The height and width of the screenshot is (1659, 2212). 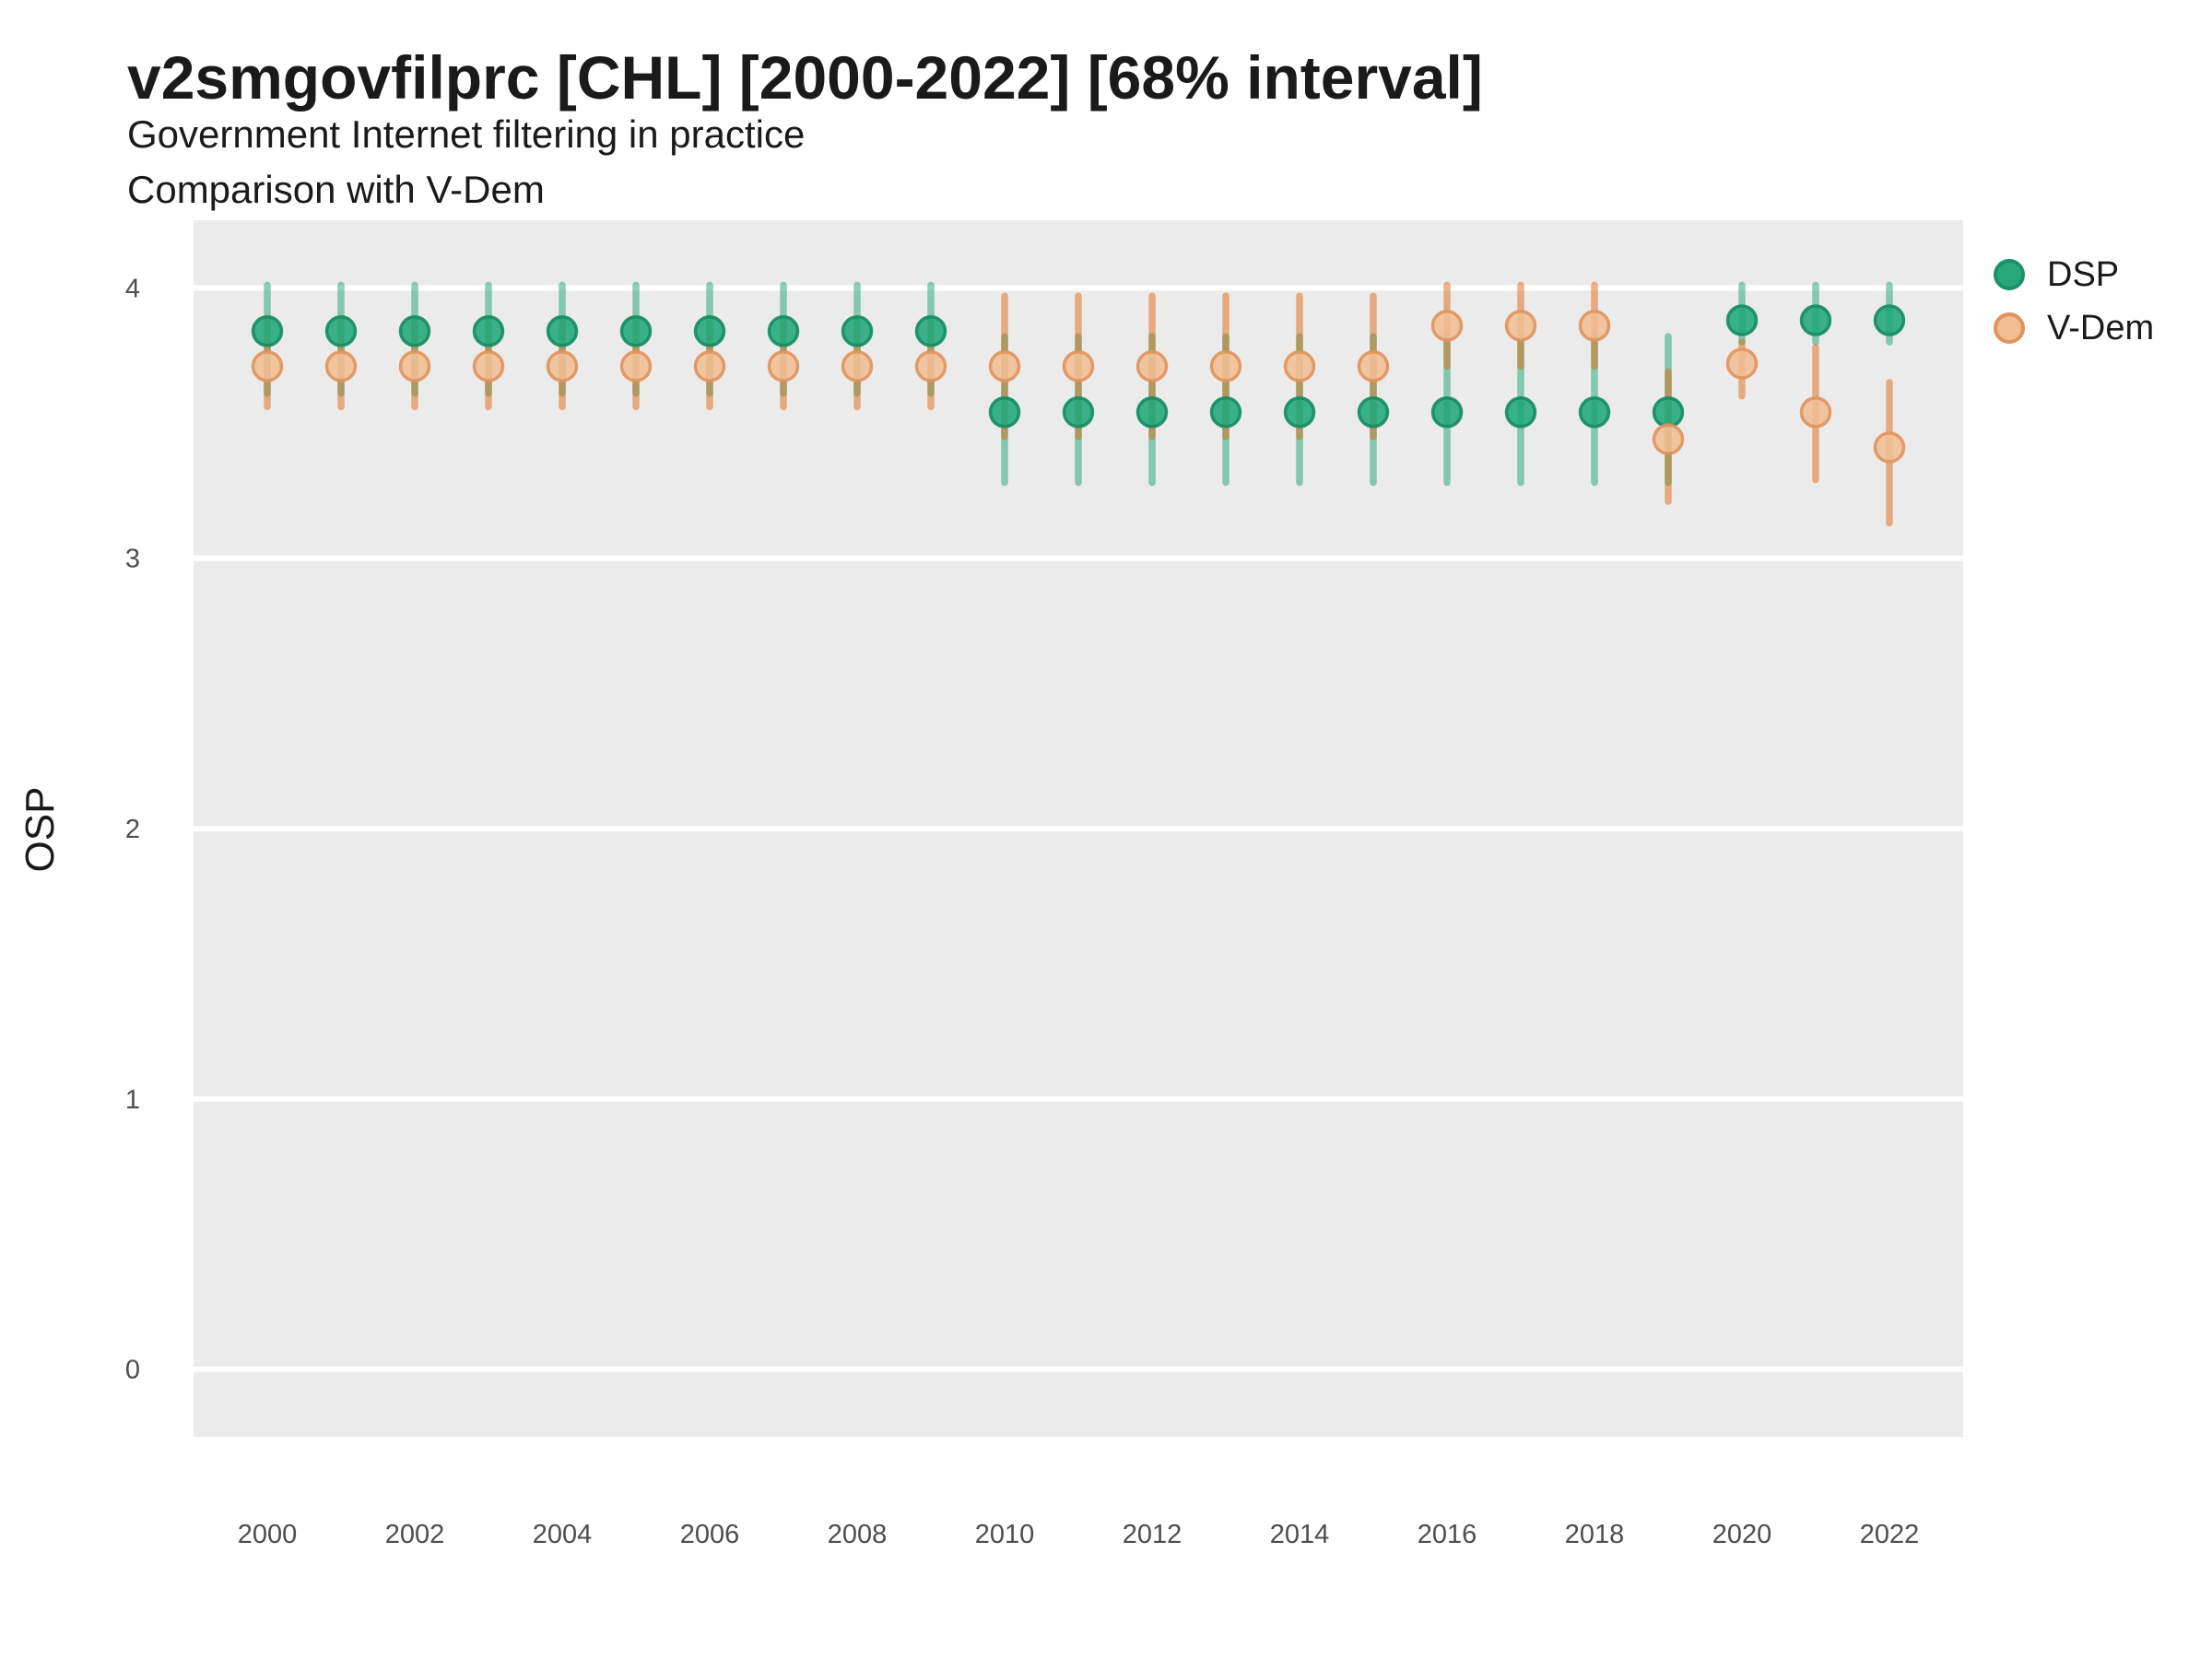 What do you see at coordinates (563, 1534) in the screenshot?
I see `x-tick-label: 2004` at bounding box center [563, 1534].